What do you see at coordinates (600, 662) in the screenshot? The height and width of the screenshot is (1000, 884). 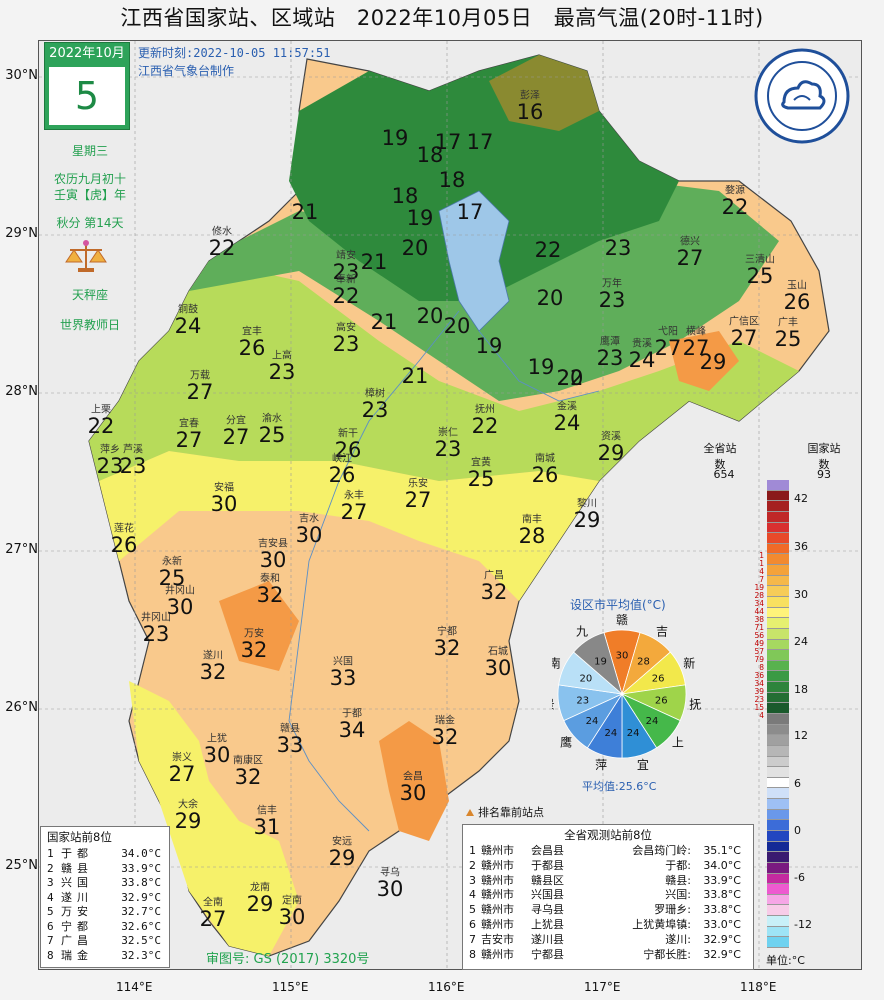 I see `pie-slice-value: 19` at bounding box center [600, 662].